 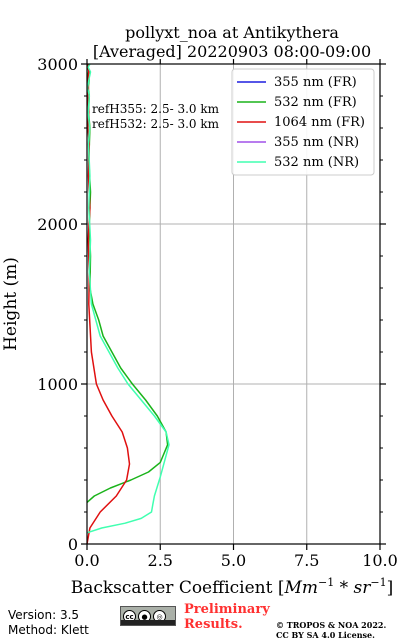 What do you see at coordinates (86, 560) in the screenshot?
I see `x-tick-label: 0.0` at bounding box center [86, 560].